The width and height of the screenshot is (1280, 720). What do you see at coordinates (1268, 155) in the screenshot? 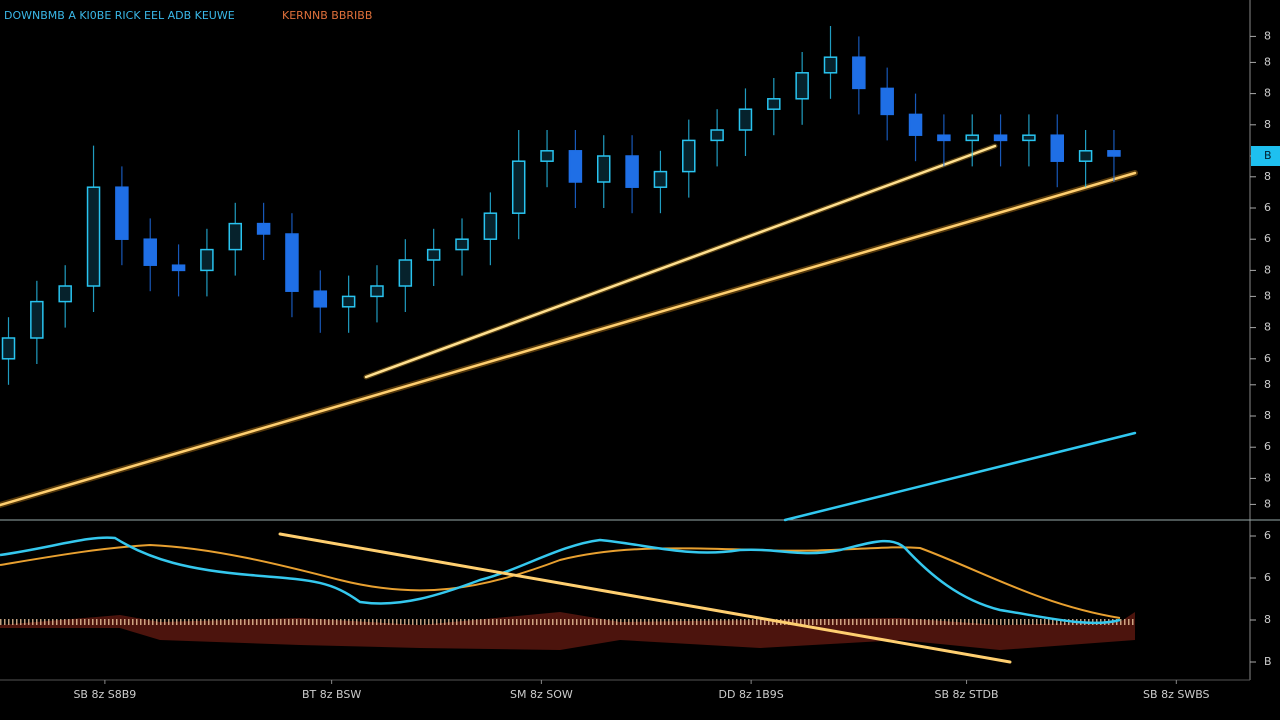
I see `y-tick-label: B` at bounding box center [1268, 155].